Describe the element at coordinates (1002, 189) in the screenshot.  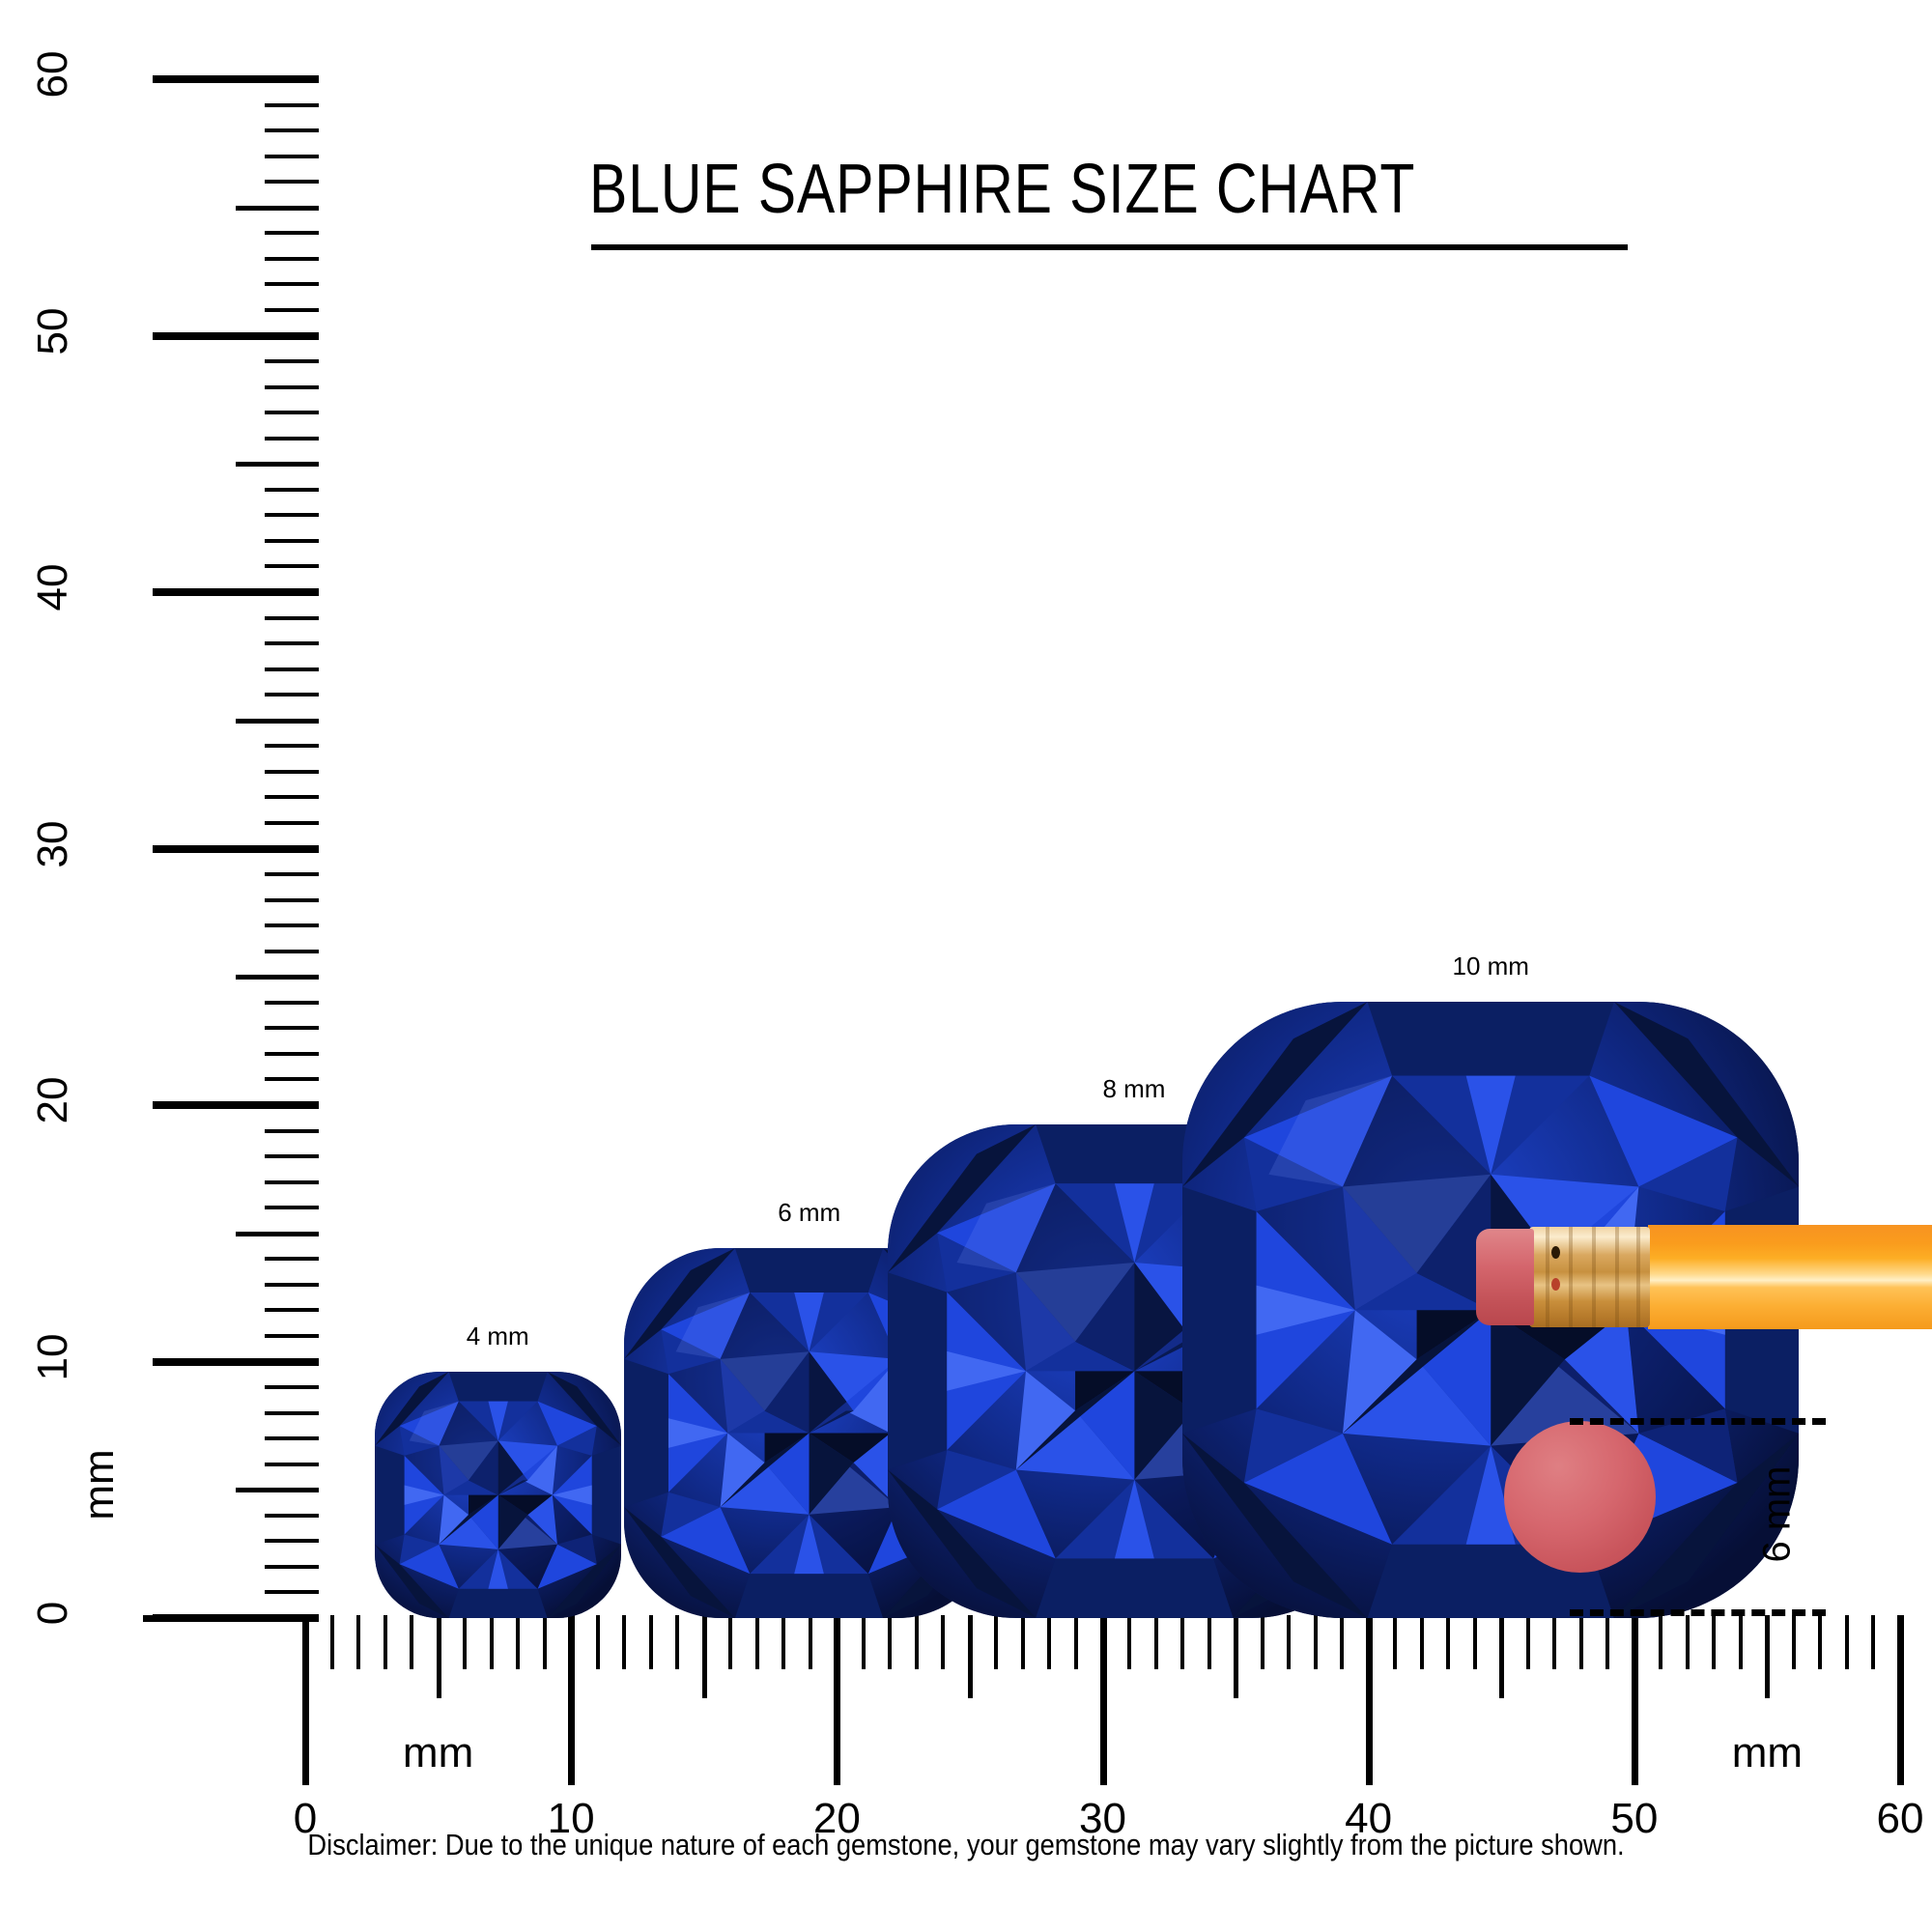
I see `page-title: BLUE SAPPHIRE SIZE CHART` at that location.